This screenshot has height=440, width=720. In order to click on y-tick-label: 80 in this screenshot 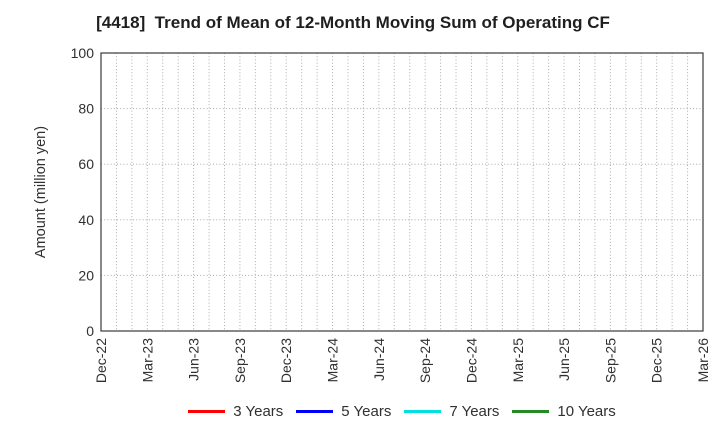, I will do `click(86, 109)`.